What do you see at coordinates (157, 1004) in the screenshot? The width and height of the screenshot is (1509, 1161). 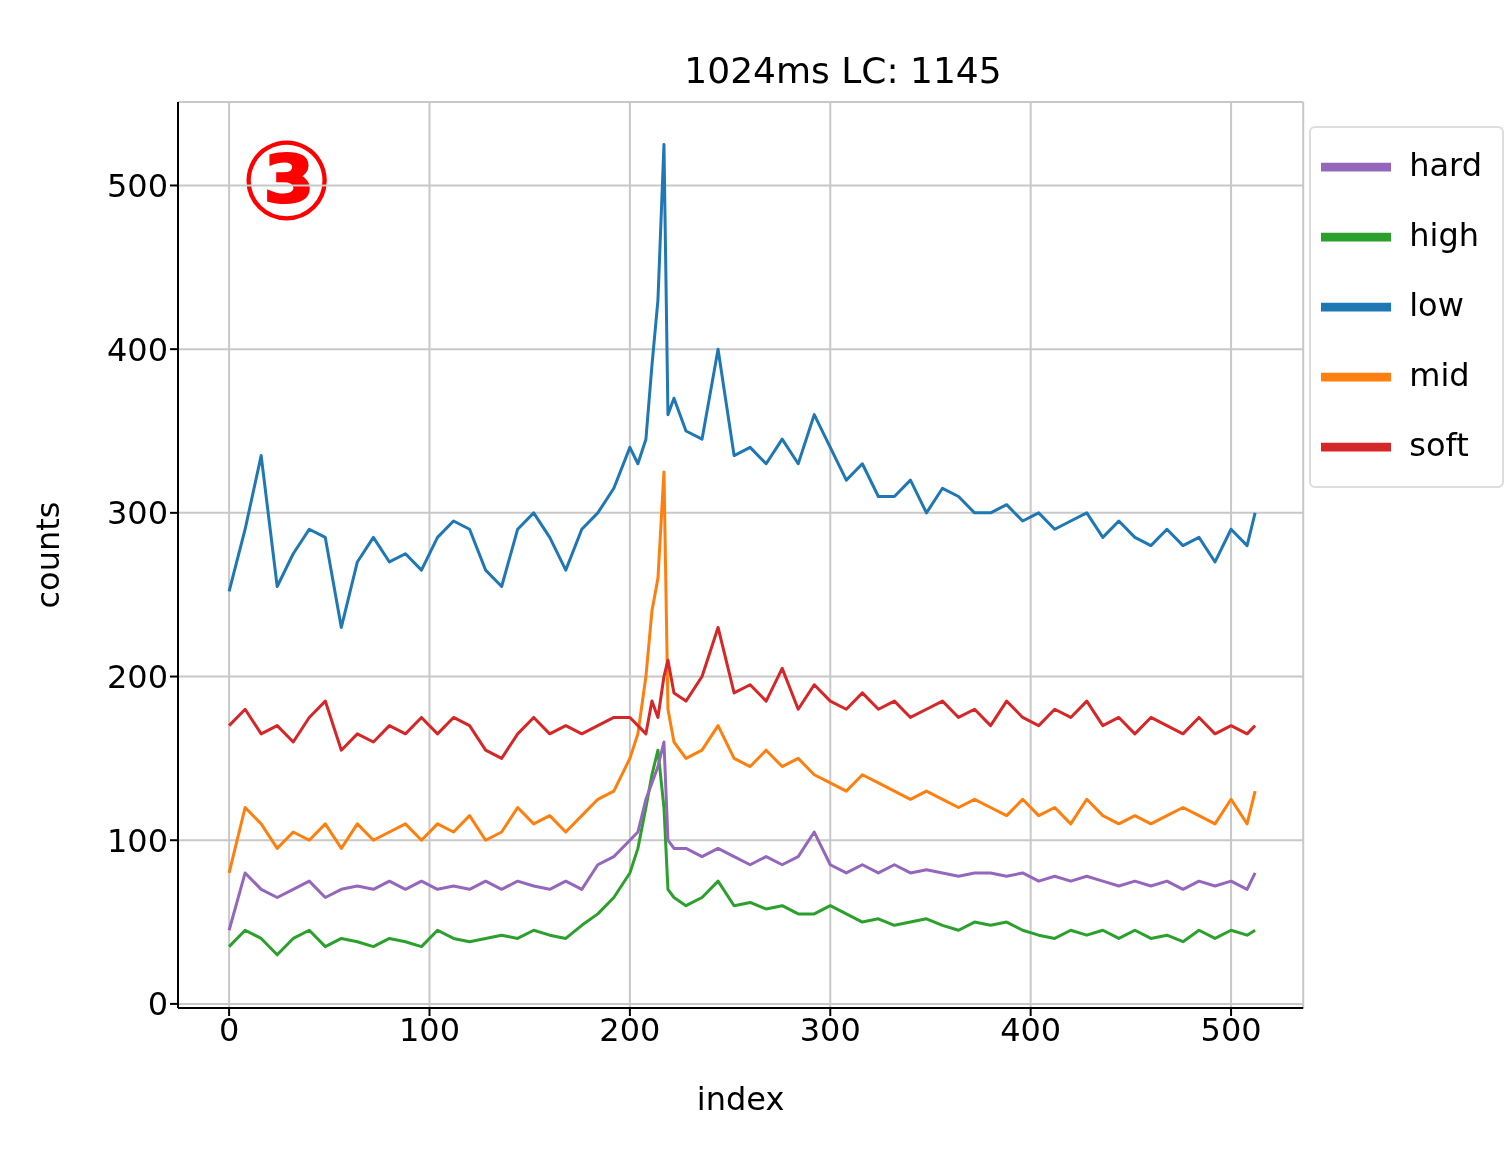 I see `y-tick-label: 0` at bounding box center [157, 1004].